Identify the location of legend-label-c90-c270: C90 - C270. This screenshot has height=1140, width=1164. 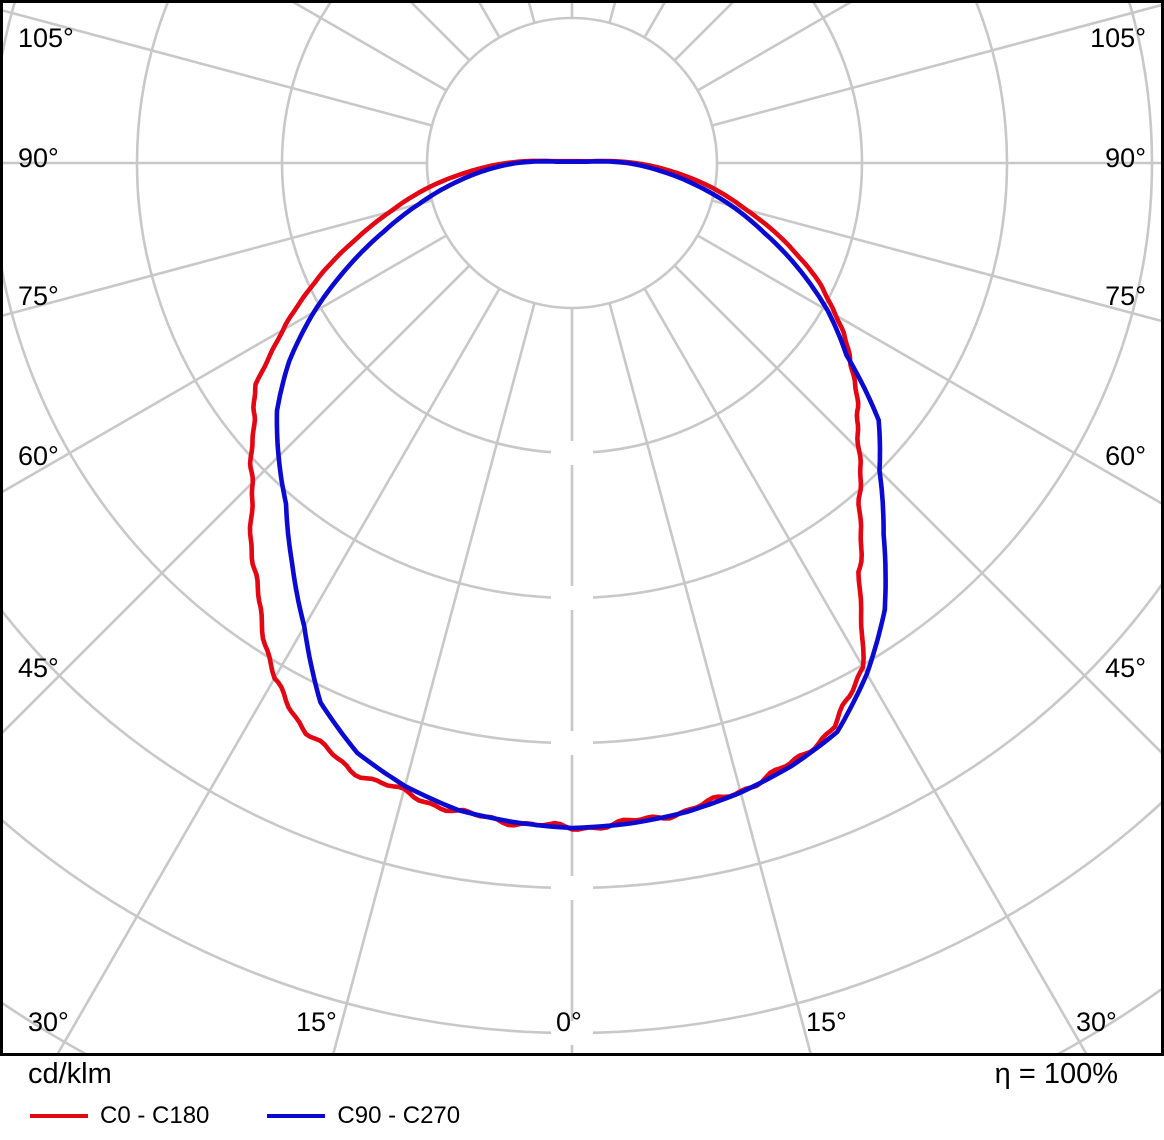
(399, 1115).